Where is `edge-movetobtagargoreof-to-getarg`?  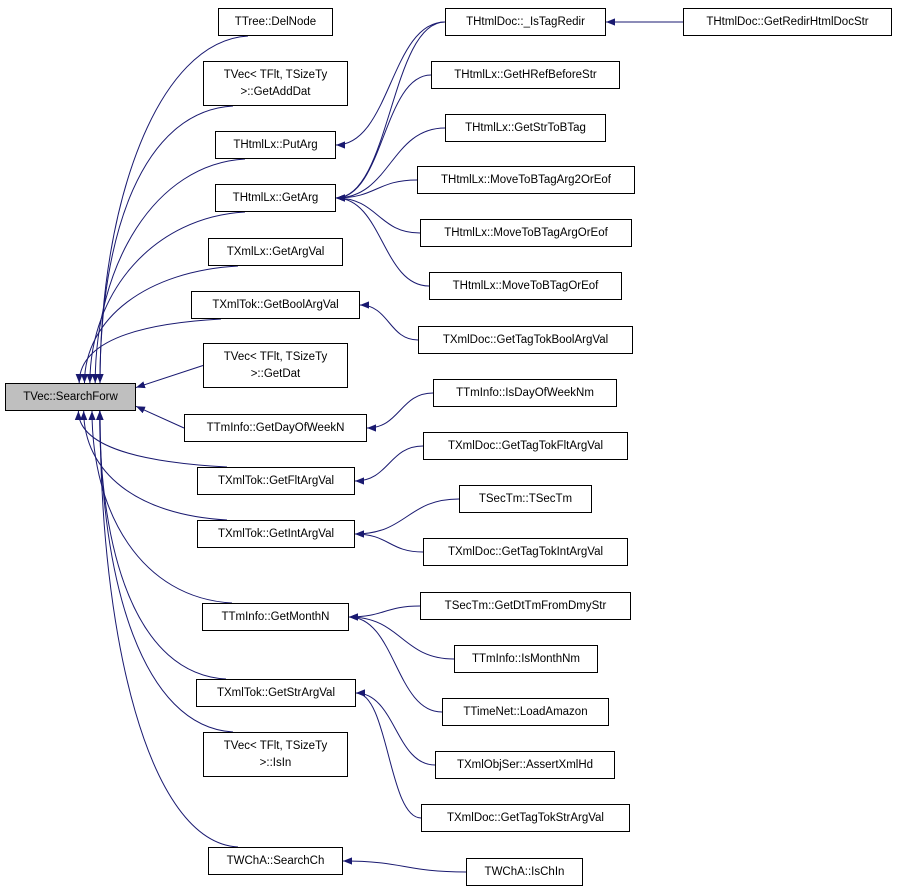 edge-movetobtagargoreof-to-getarg is located at coordinates (378, 214).